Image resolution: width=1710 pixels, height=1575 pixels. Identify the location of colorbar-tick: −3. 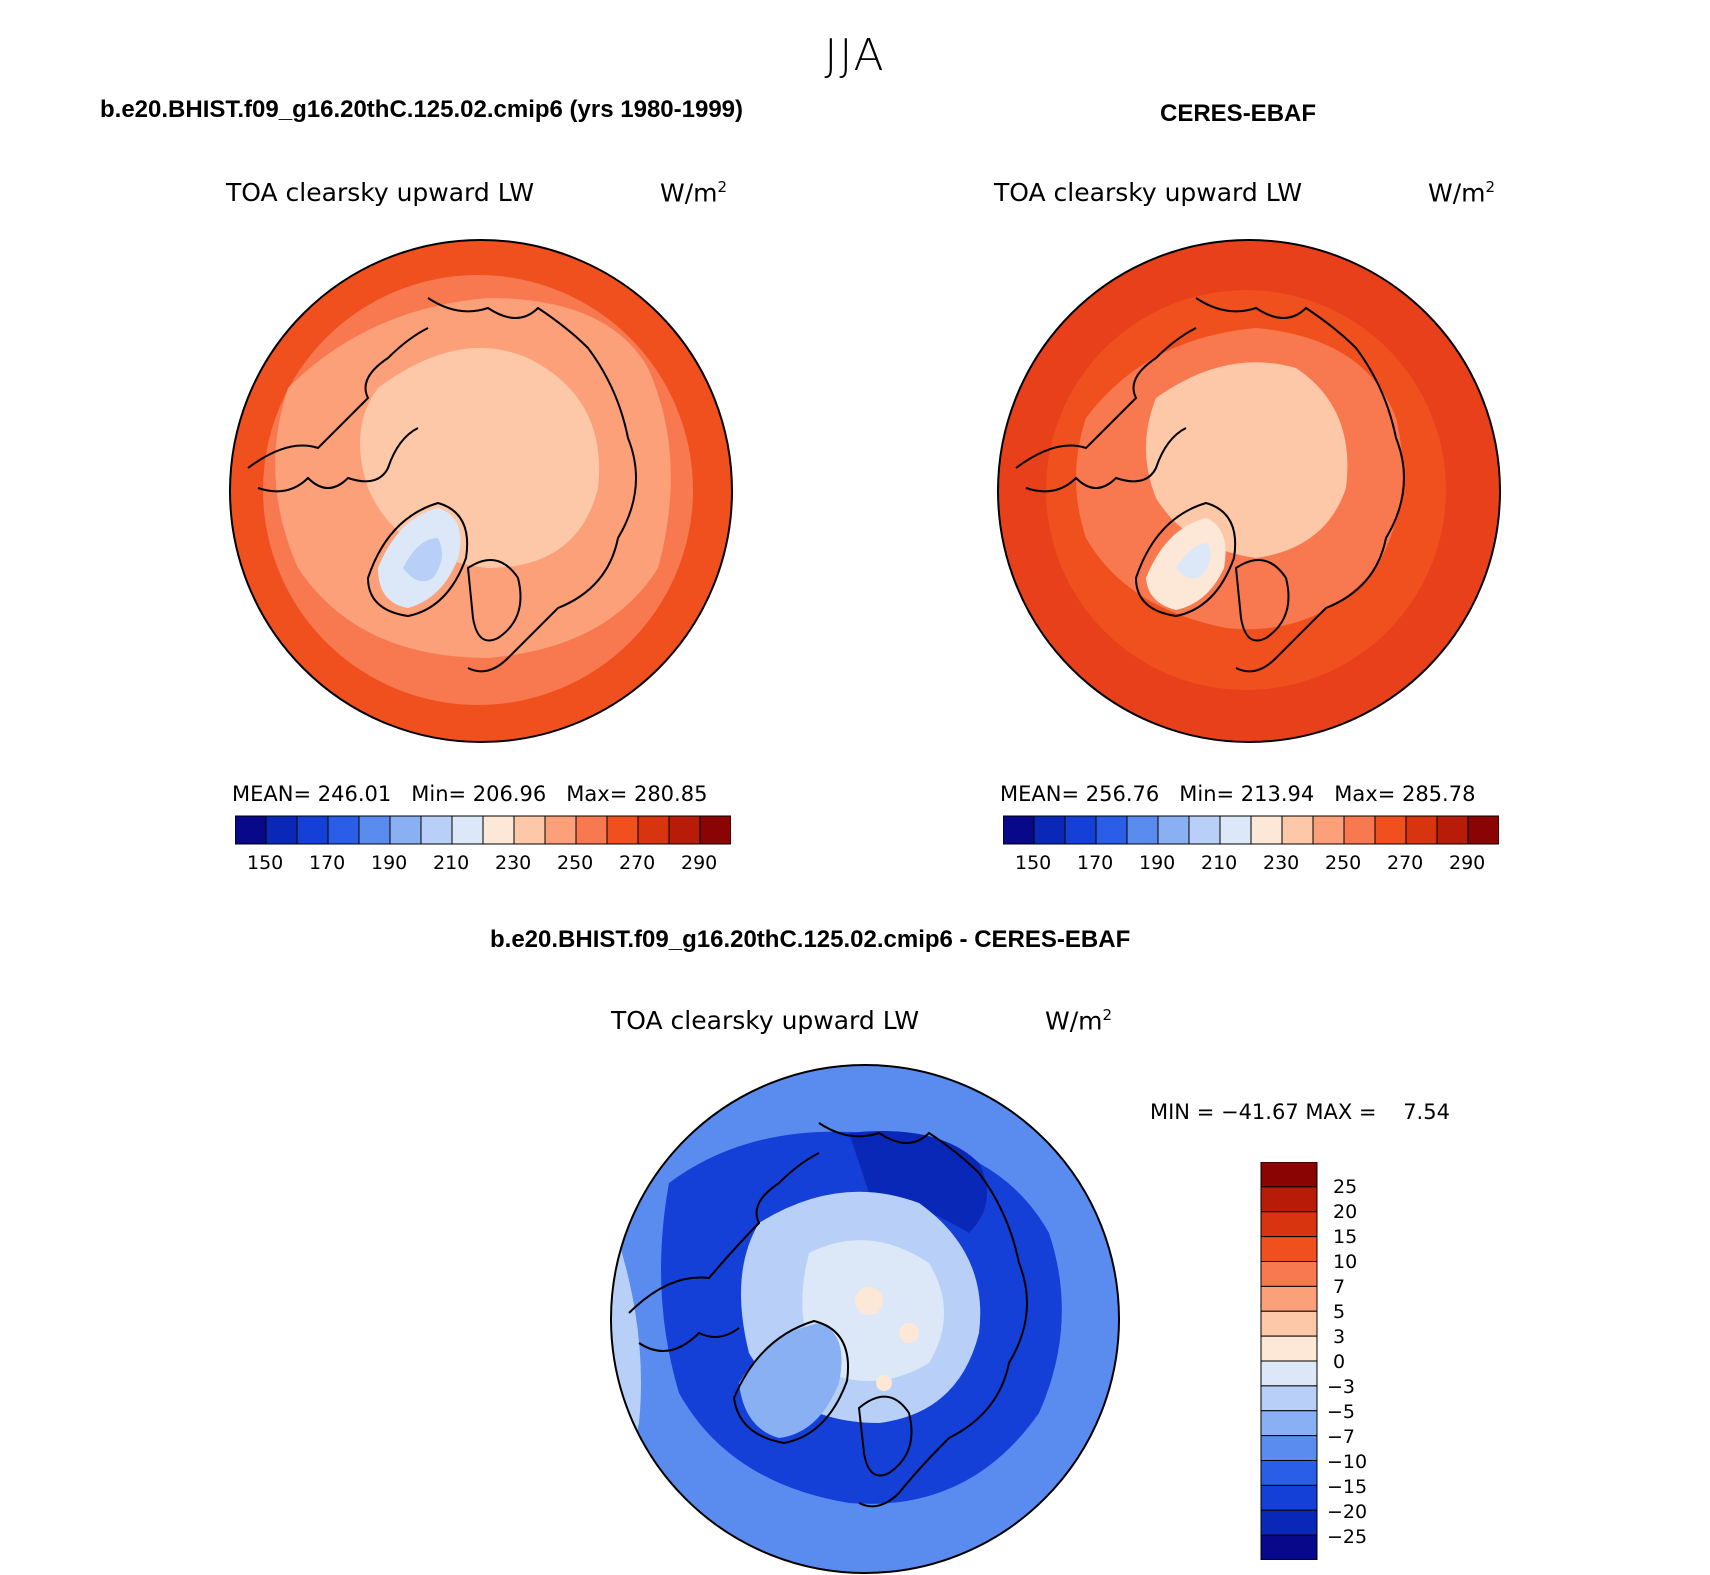
(1341, 1387).